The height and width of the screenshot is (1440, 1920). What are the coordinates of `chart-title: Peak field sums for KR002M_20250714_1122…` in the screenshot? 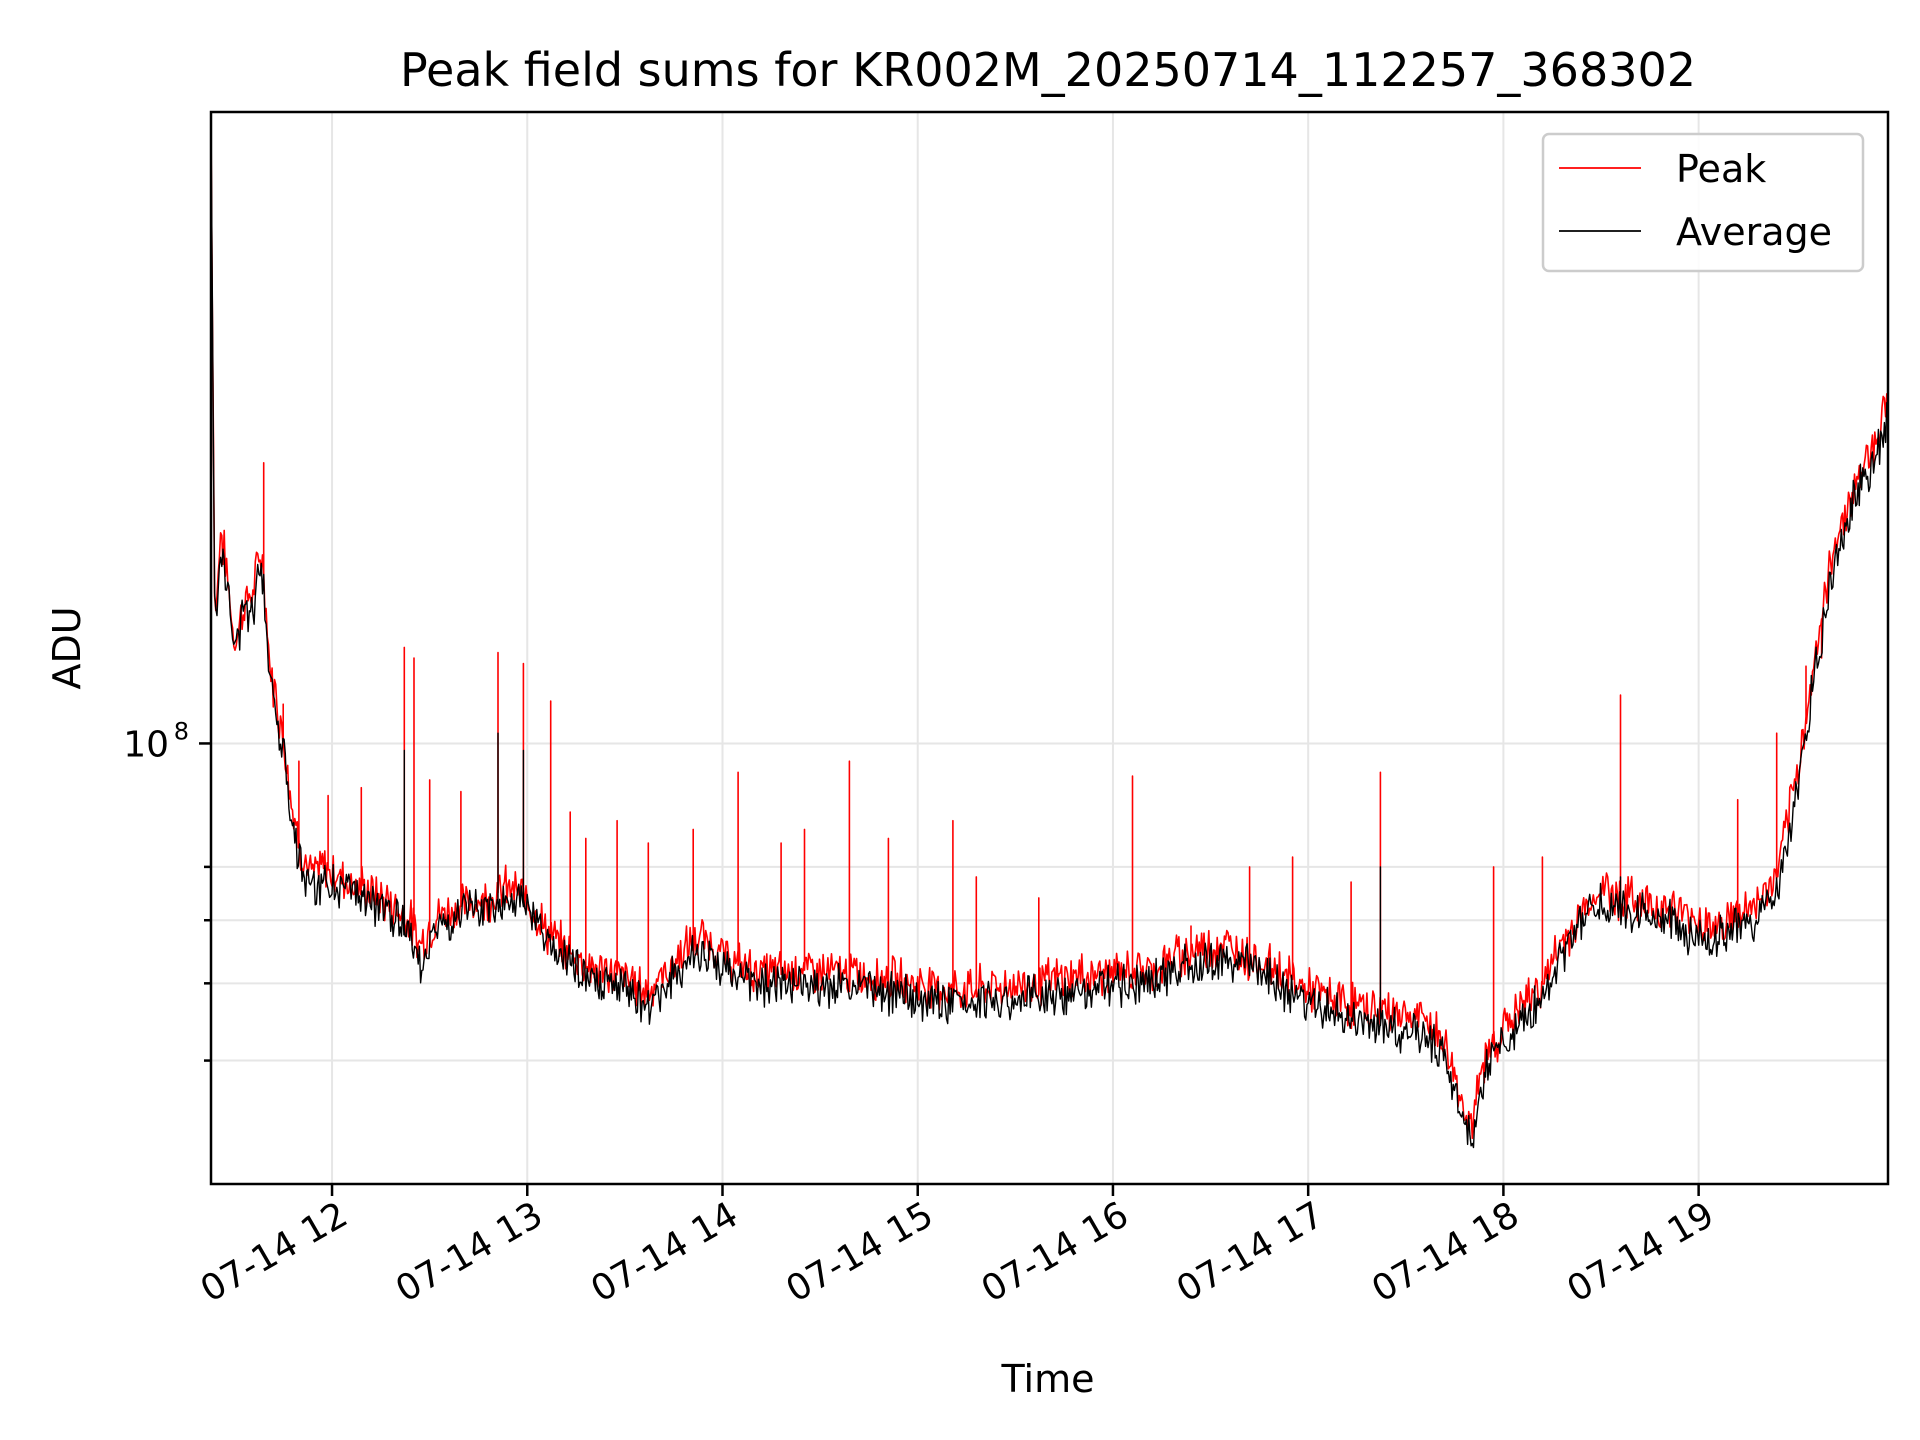 It's located at (1048, 70).